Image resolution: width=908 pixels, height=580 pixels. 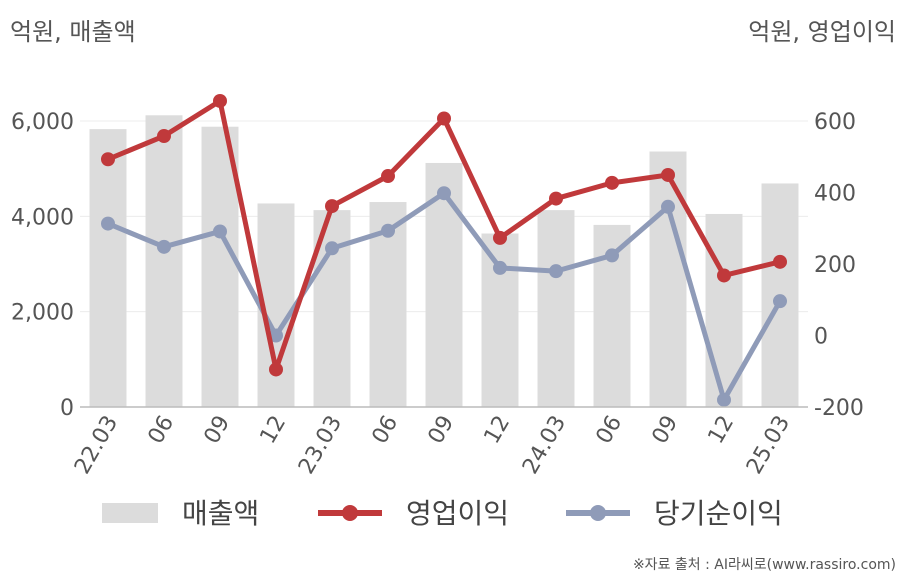 I want to click on legend-label: 당기순이익, so click(x=718, y=513).